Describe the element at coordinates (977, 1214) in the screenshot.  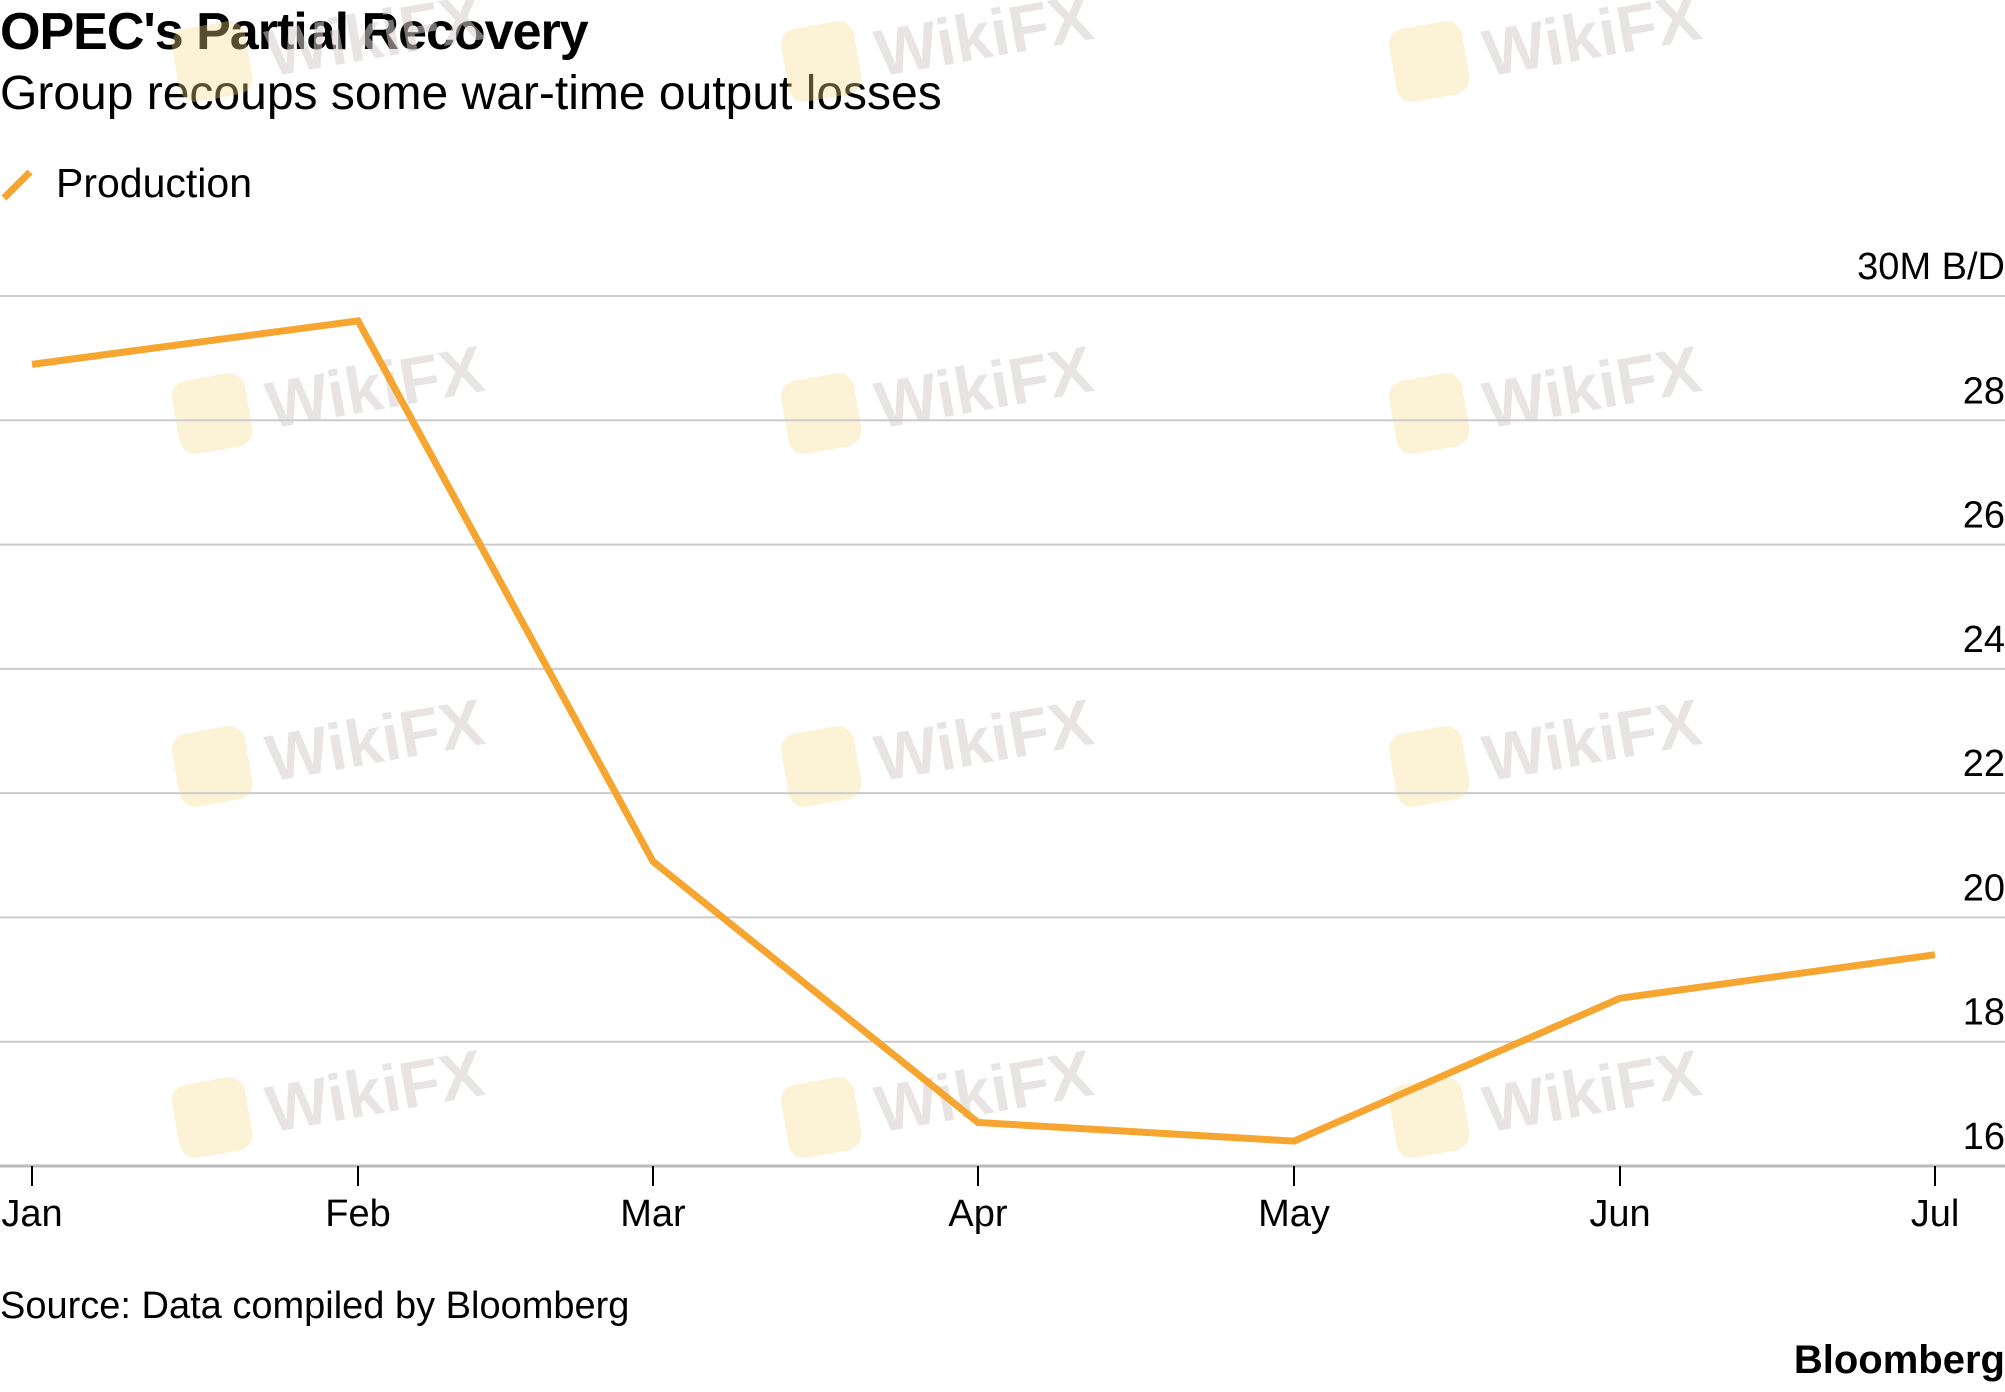
I see `x-tick-label: Apr` at that location.